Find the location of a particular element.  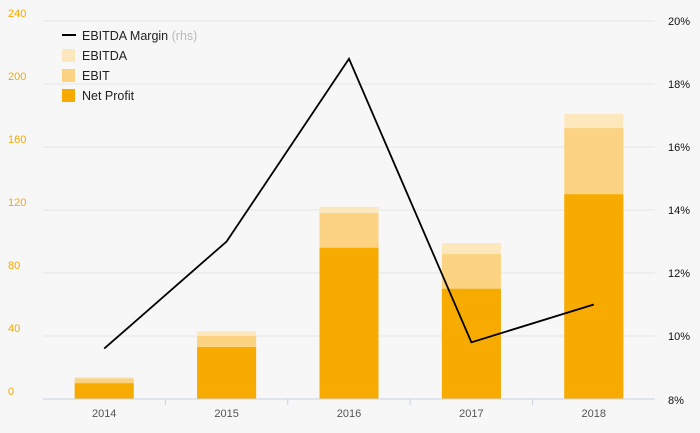

x-axis-tick-label: 2016 is located at coordinates (349, 414).